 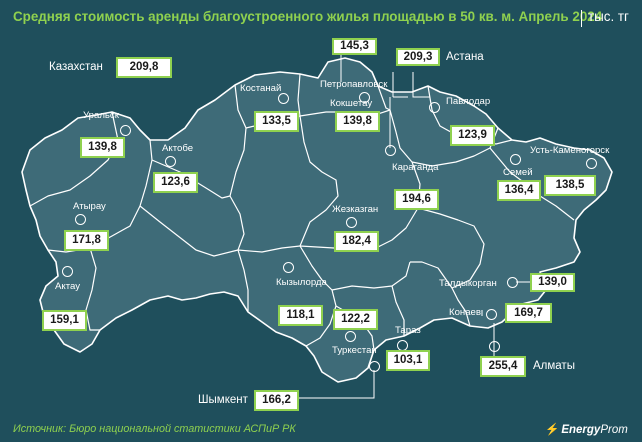 What do you see at coordinates (276, 400) in the screenshot?
I see `shymkent-value: 166,2` at bounding box center [276, 400].